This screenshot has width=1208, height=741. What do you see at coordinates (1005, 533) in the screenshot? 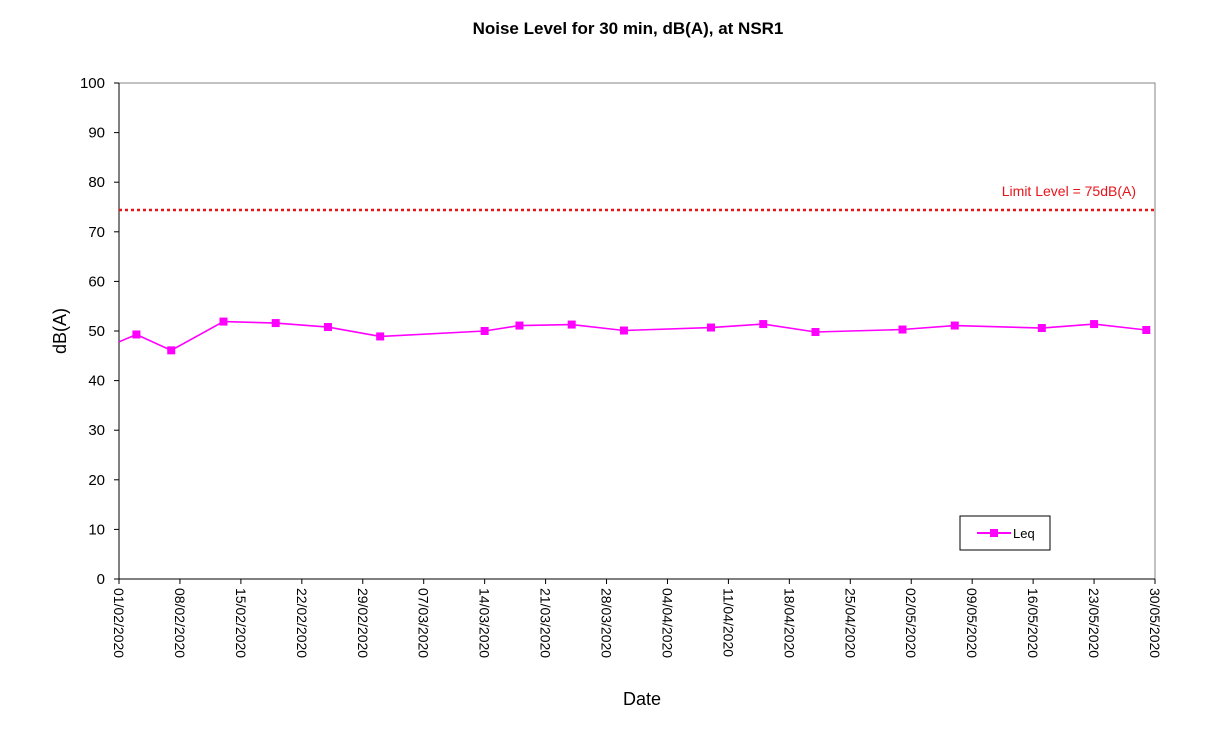
I see `legend: Leq` at bounding box center [1005, 533].